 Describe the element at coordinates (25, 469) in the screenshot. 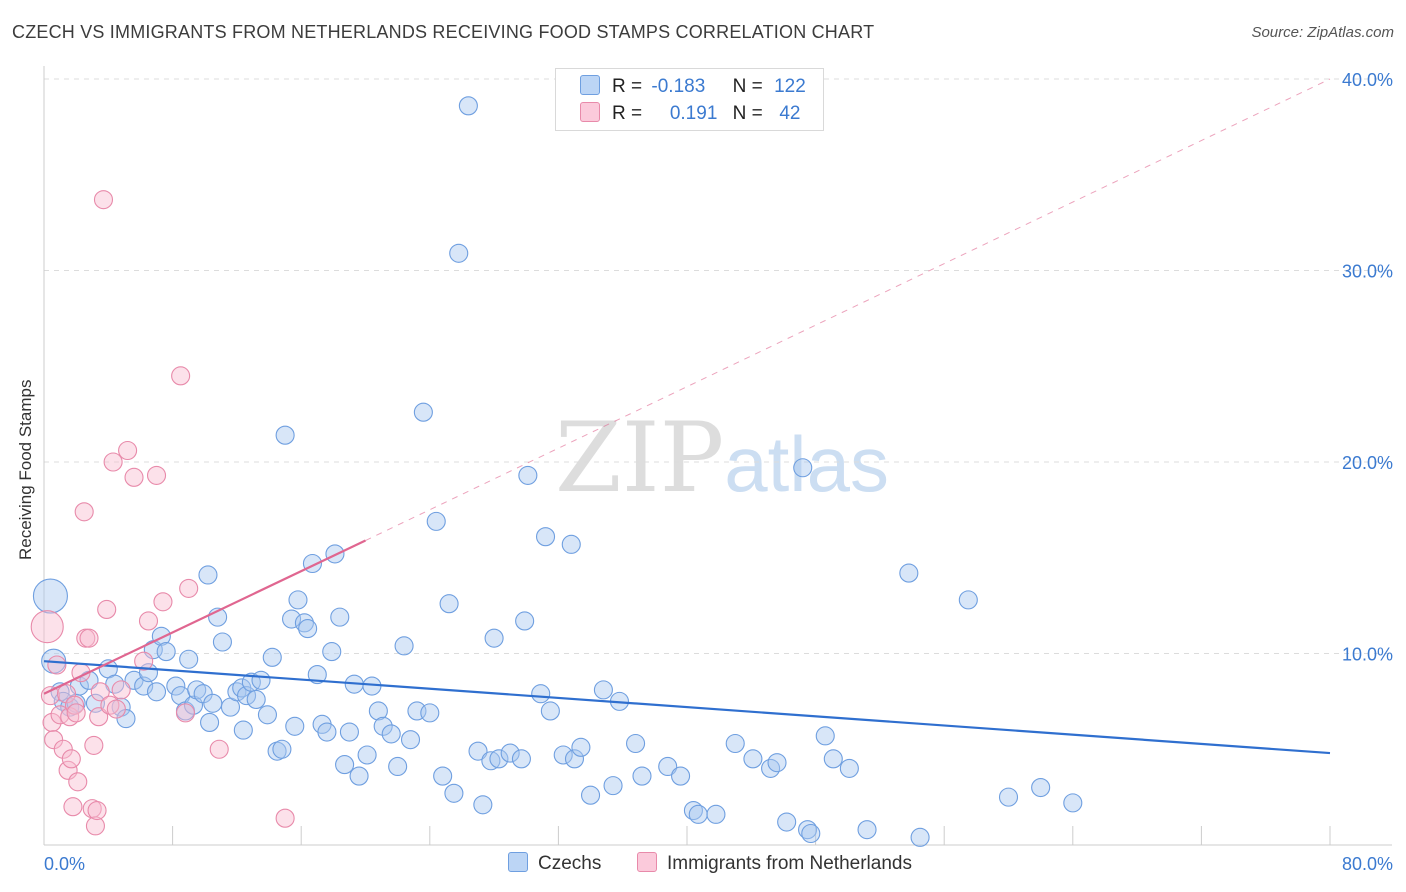

I see `y-axis-label: Receiving Food Stamps` at that location.